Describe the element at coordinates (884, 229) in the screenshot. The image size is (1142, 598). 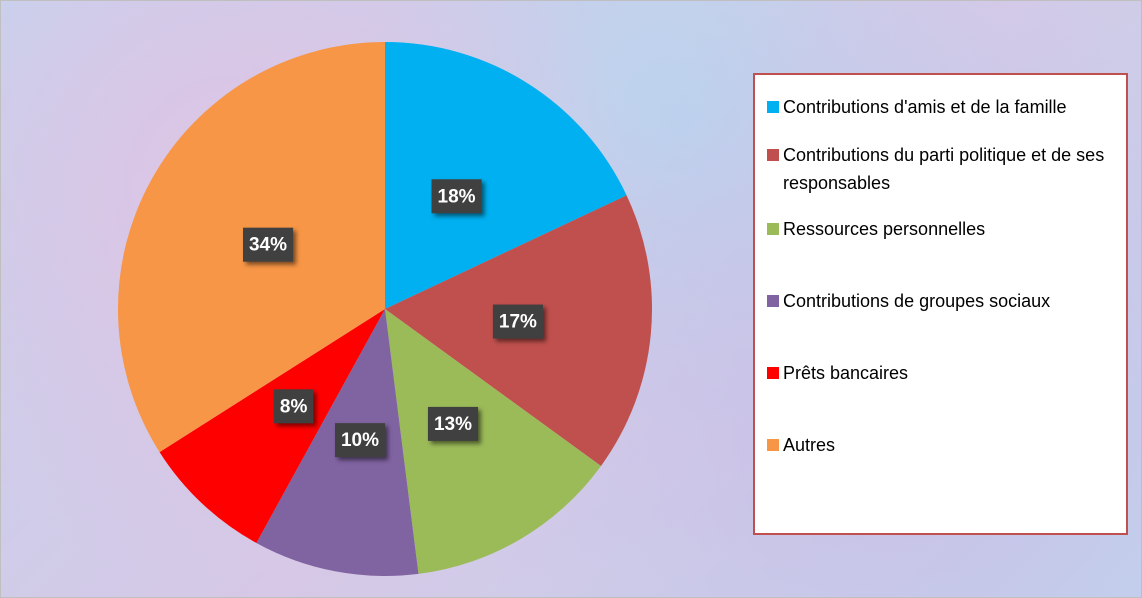
I see `legend-label: Ressources personnelles` at that location.